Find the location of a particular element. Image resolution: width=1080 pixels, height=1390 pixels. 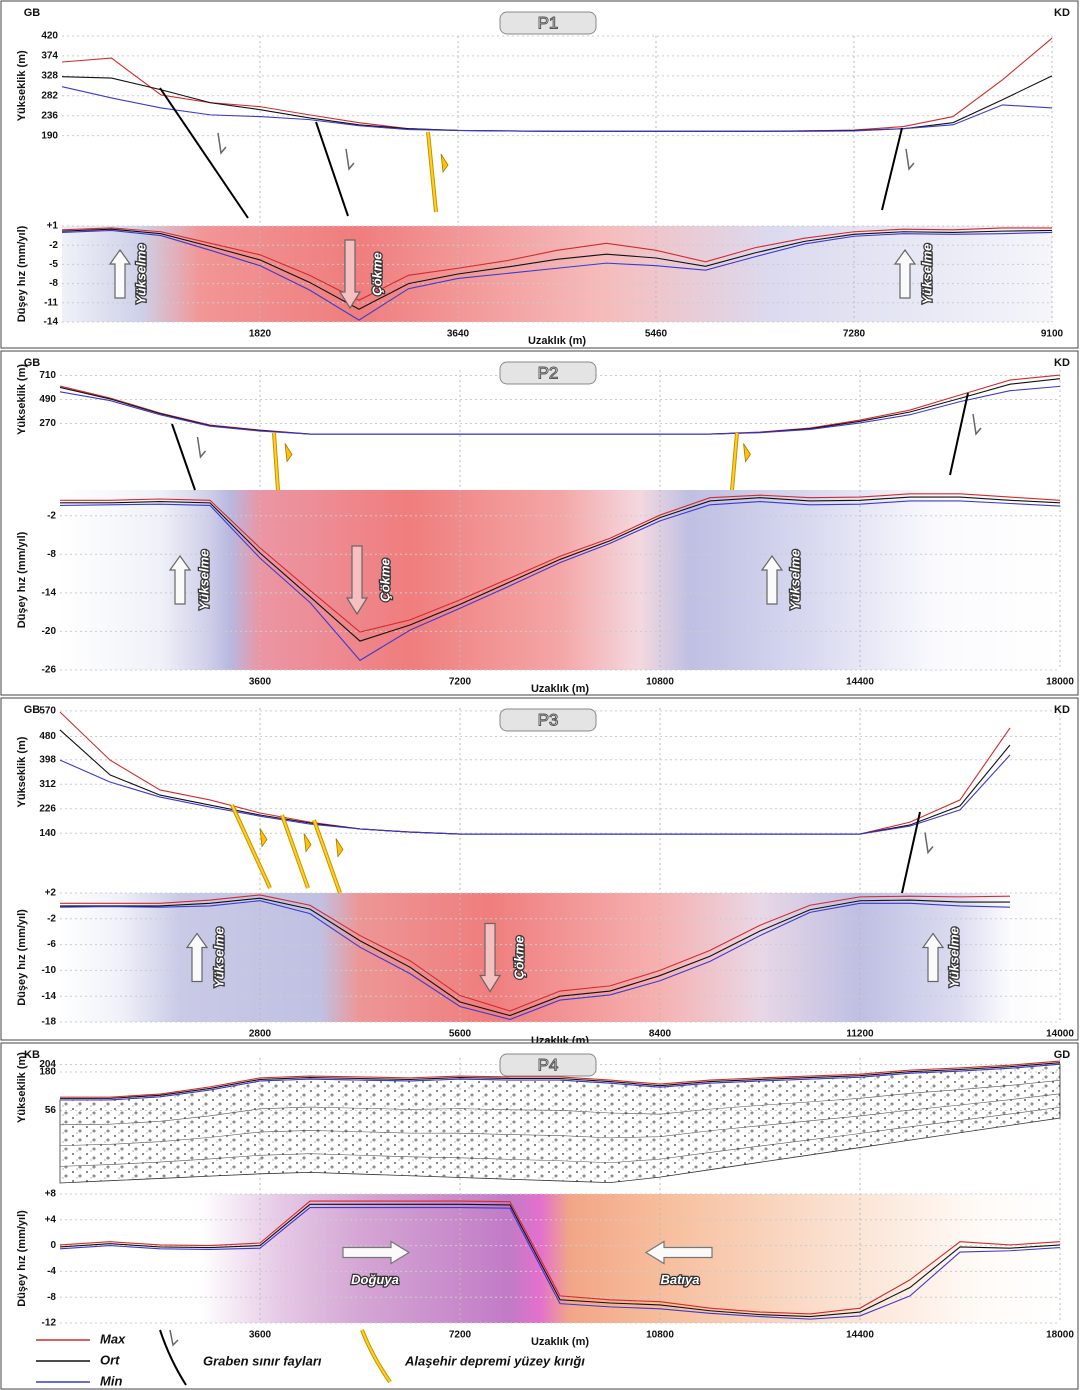

chart-title: P3 is located at coordinates (548, 719).